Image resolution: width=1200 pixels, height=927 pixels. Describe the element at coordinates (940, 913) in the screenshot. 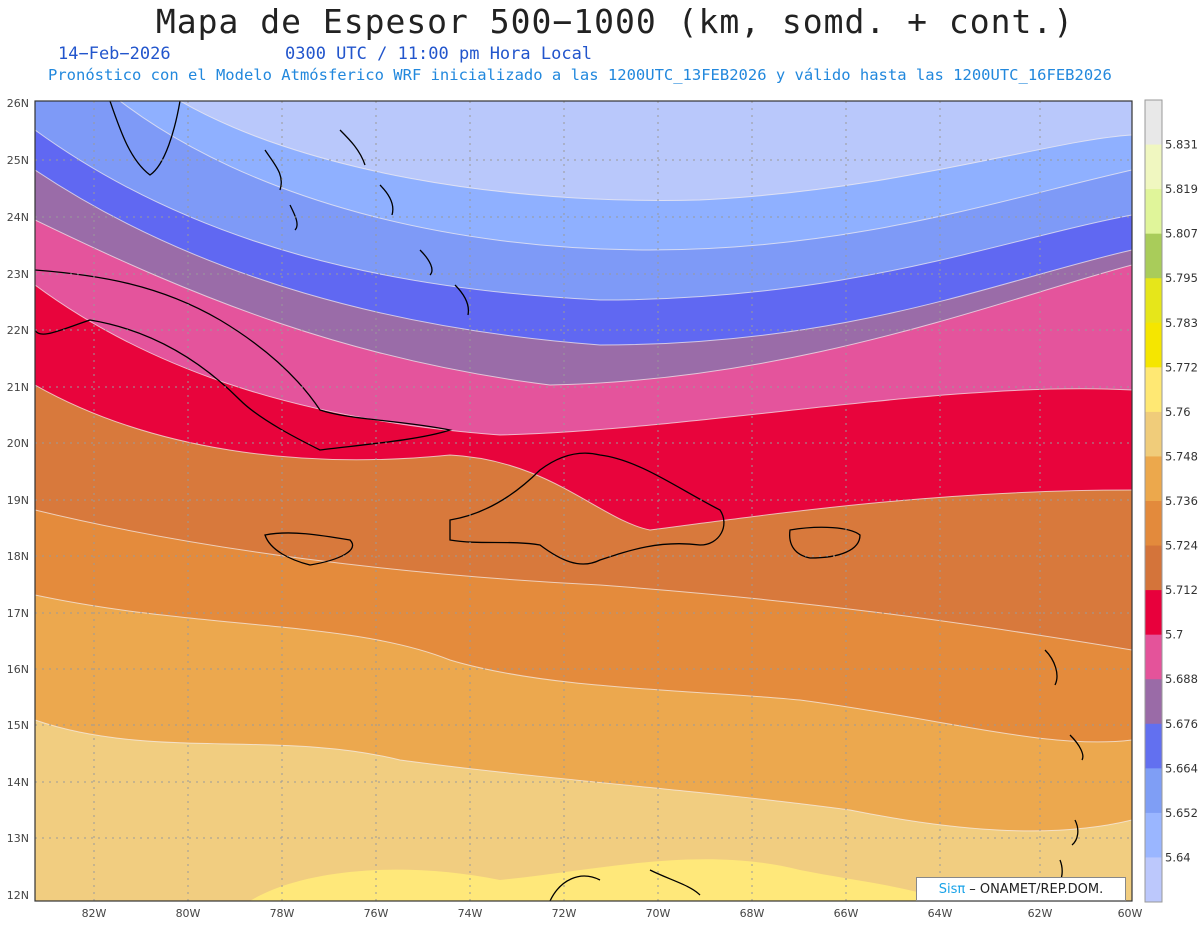

I see `lon-label: 64W` at that location.